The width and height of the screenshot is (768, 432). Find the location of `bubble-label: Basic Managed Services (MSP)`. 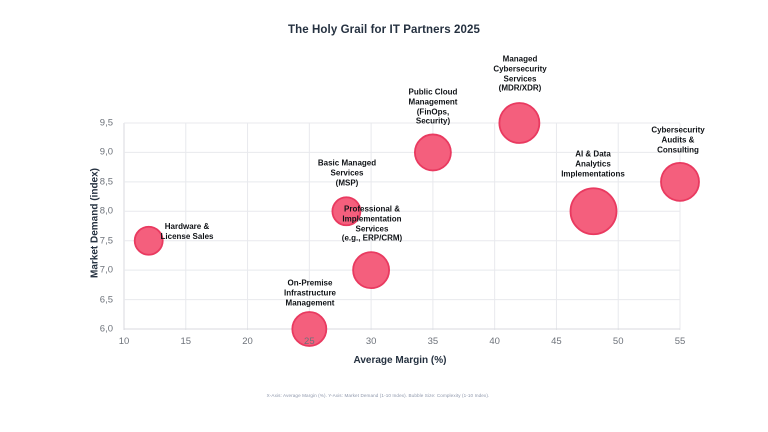

bubble-label: Basic Managed Services (MSP) is located at coordinates (347, 172).